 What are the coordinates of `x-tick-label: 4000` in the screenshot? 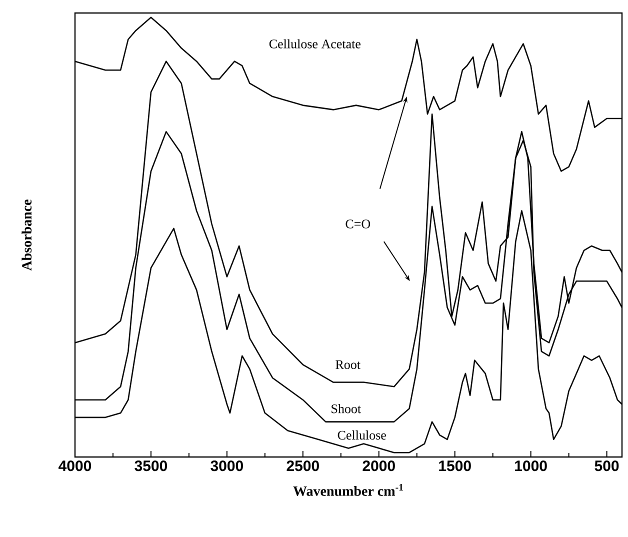 It's located at (75, 466).